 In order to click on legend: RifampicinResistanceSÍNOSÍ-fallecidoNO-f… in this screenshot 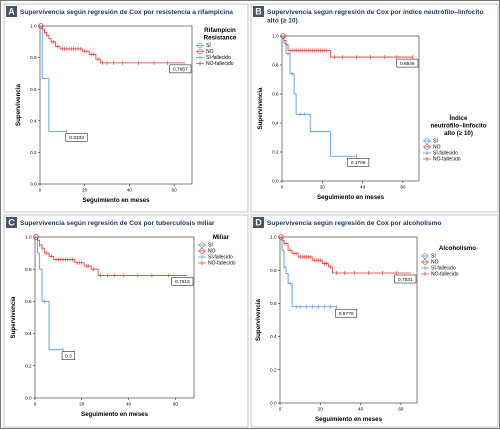, I will do `click(216, 47)`.